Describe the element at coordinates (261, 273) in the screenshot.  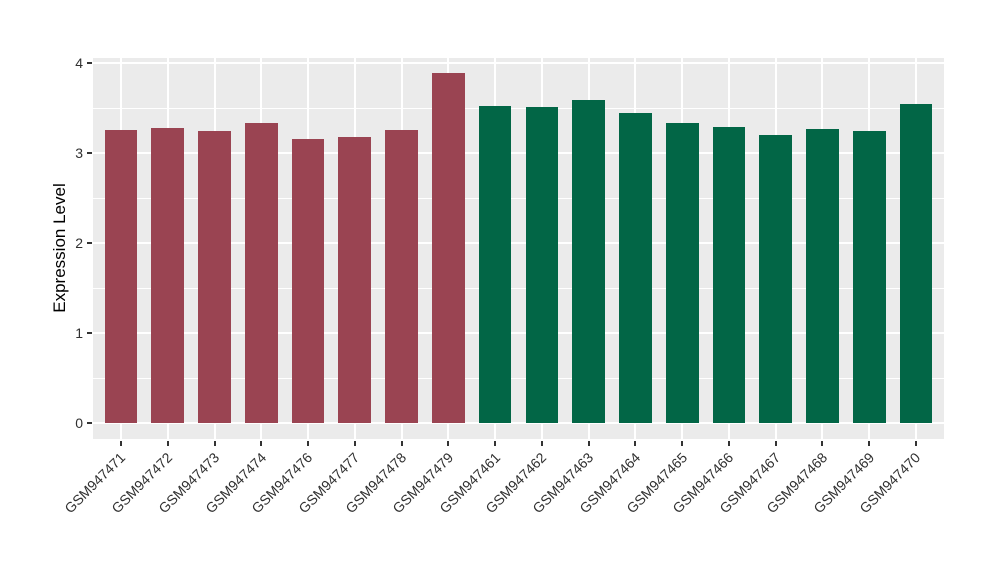
I see `bar-GSM947474` at that location.